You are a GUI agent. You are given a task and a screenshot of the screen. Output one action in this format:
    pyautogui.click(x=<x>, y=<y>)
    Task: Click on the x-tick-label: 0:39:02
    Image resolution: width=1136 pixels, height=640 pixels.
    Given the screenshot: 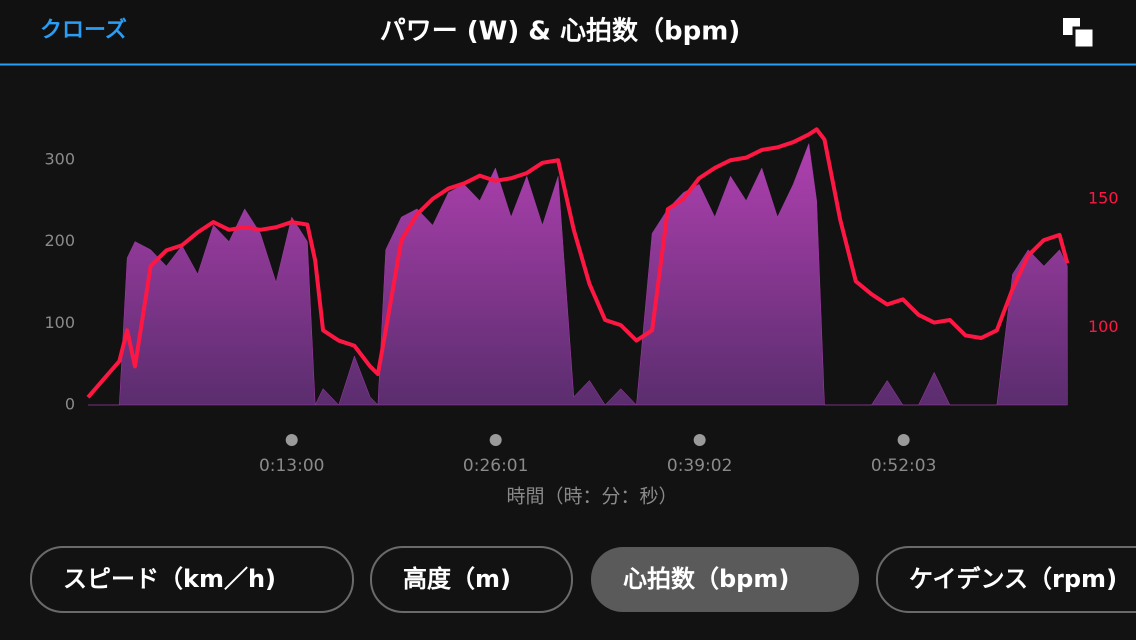 What is the action you would take?
    pyautogui.click(x=700, y=466)
    